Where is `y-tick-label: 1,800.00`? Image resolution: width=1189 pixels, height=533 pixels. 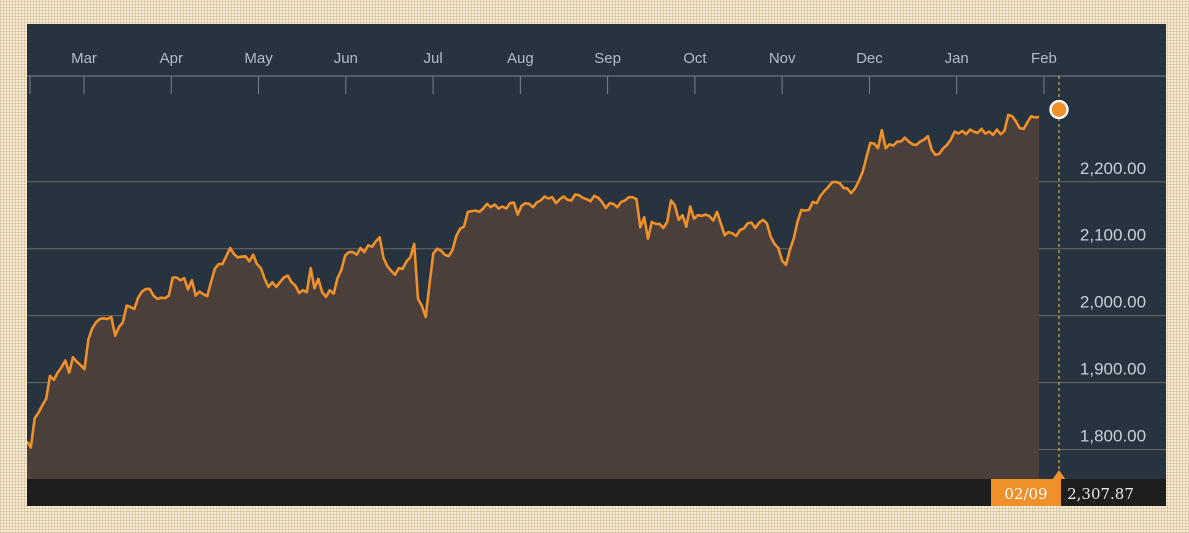
y-tick-label: 1,800.00 is located at coordinates (1113, 436).